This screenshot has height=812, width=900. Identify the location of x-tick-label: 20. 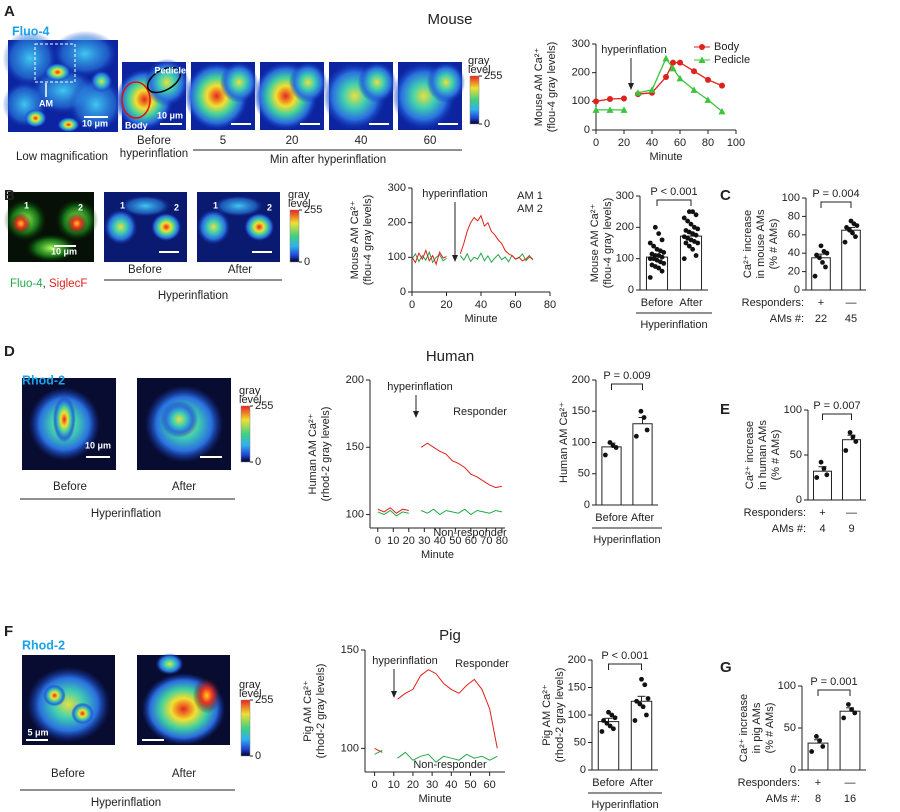
(446, 305).